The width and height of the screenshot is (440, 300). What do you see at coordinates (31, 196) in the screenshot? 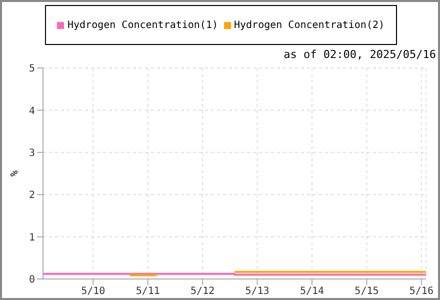
I see `y-tick-label: 2` at bounding box center [31, 196].